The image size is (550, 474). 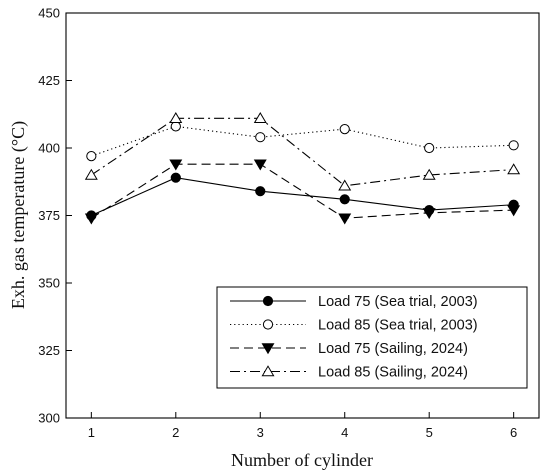 I want to click on x-tick-label: 3, so click(x=260, y=432).